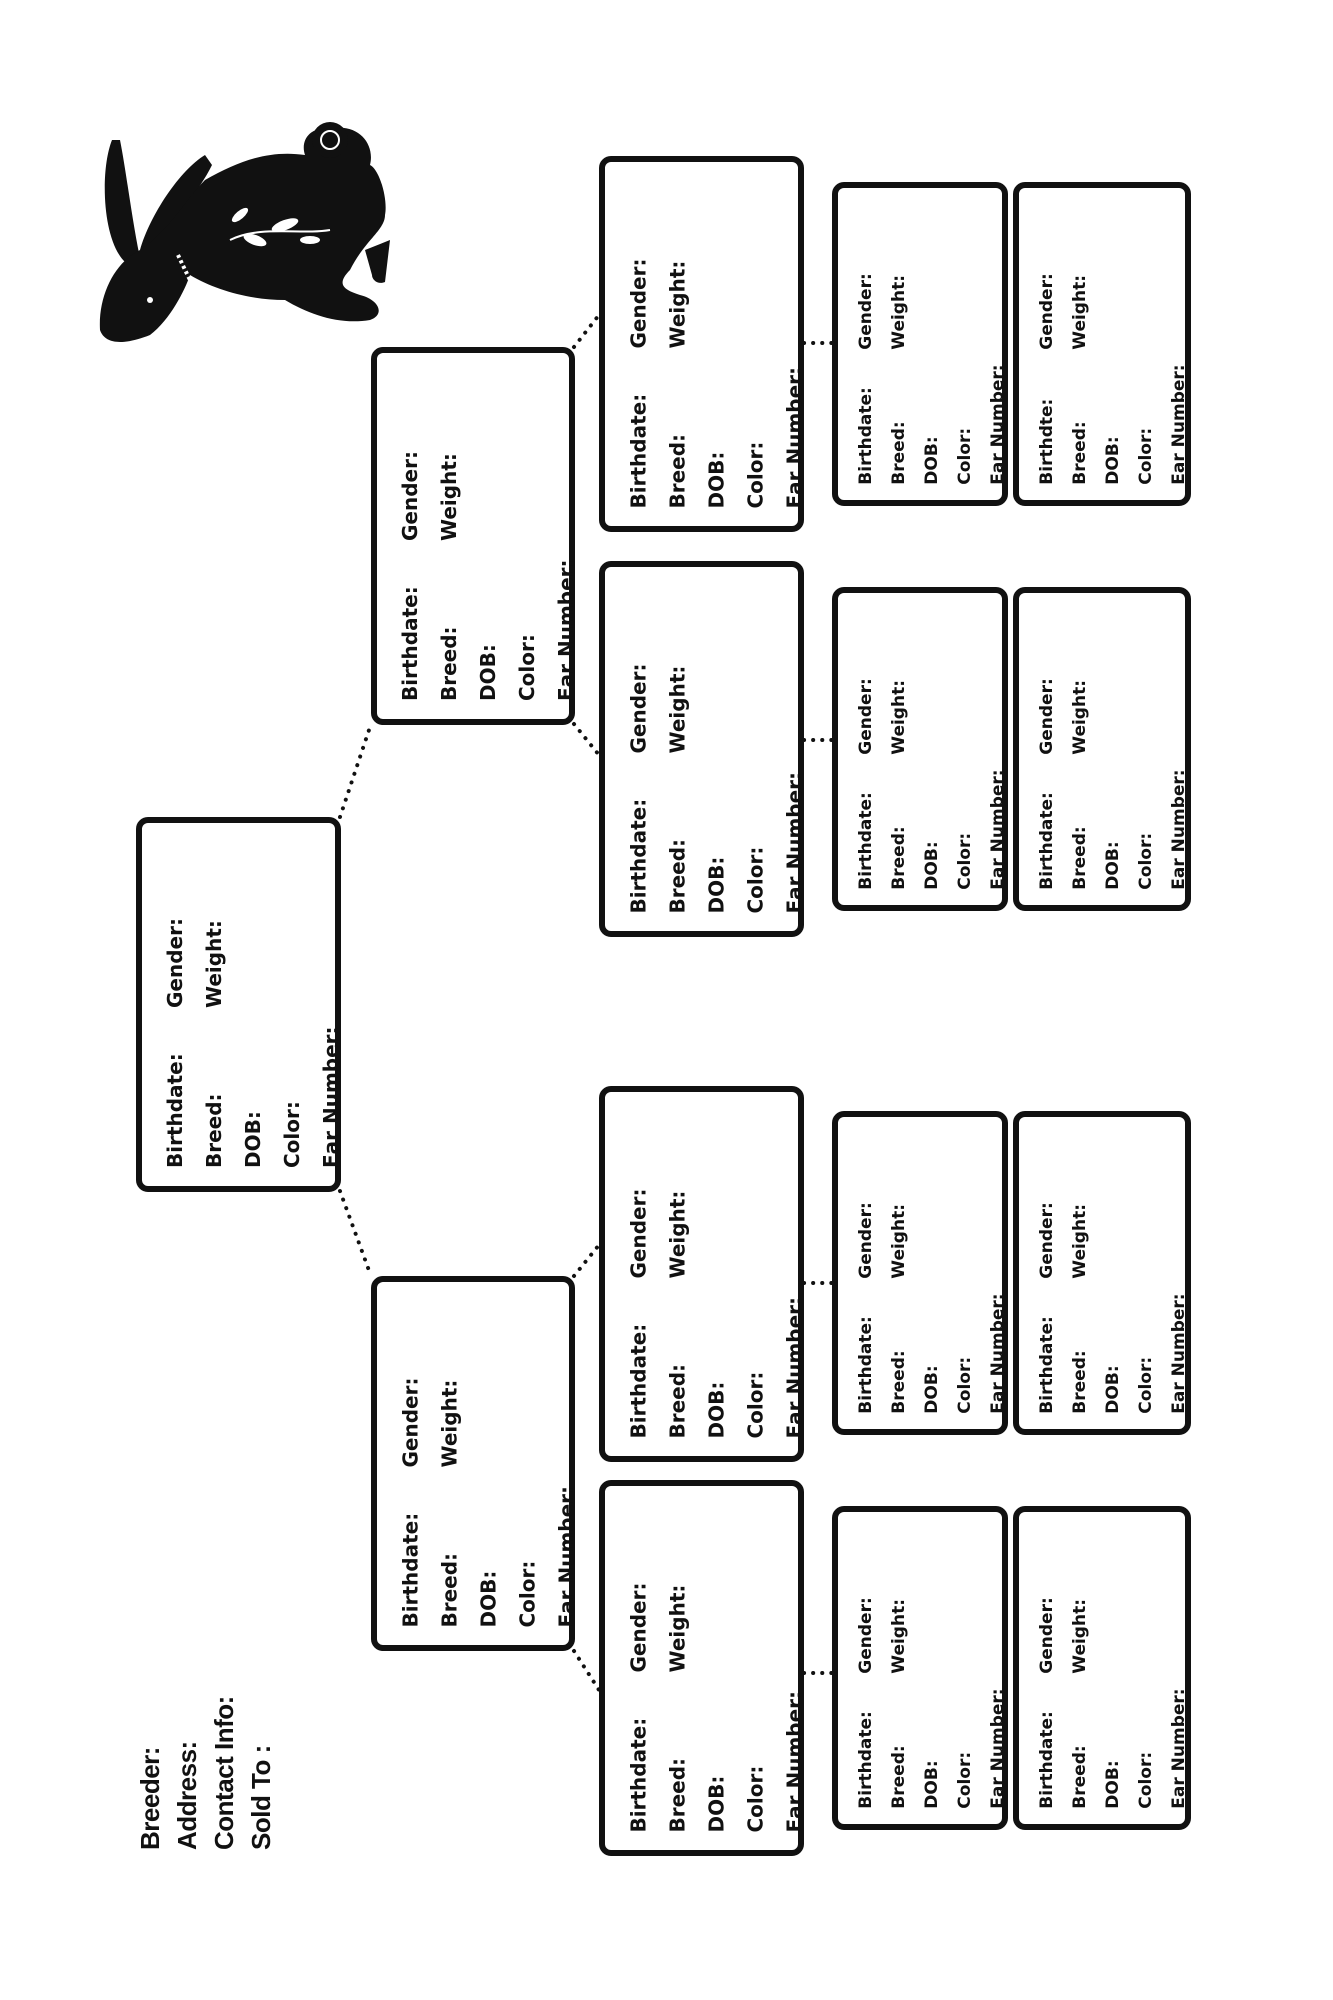 The image size is (1333, 2000). Describe the element at coordinates (224, 1773) in the screenshot. I see `contact-info-label: Contact Info:` at that location.